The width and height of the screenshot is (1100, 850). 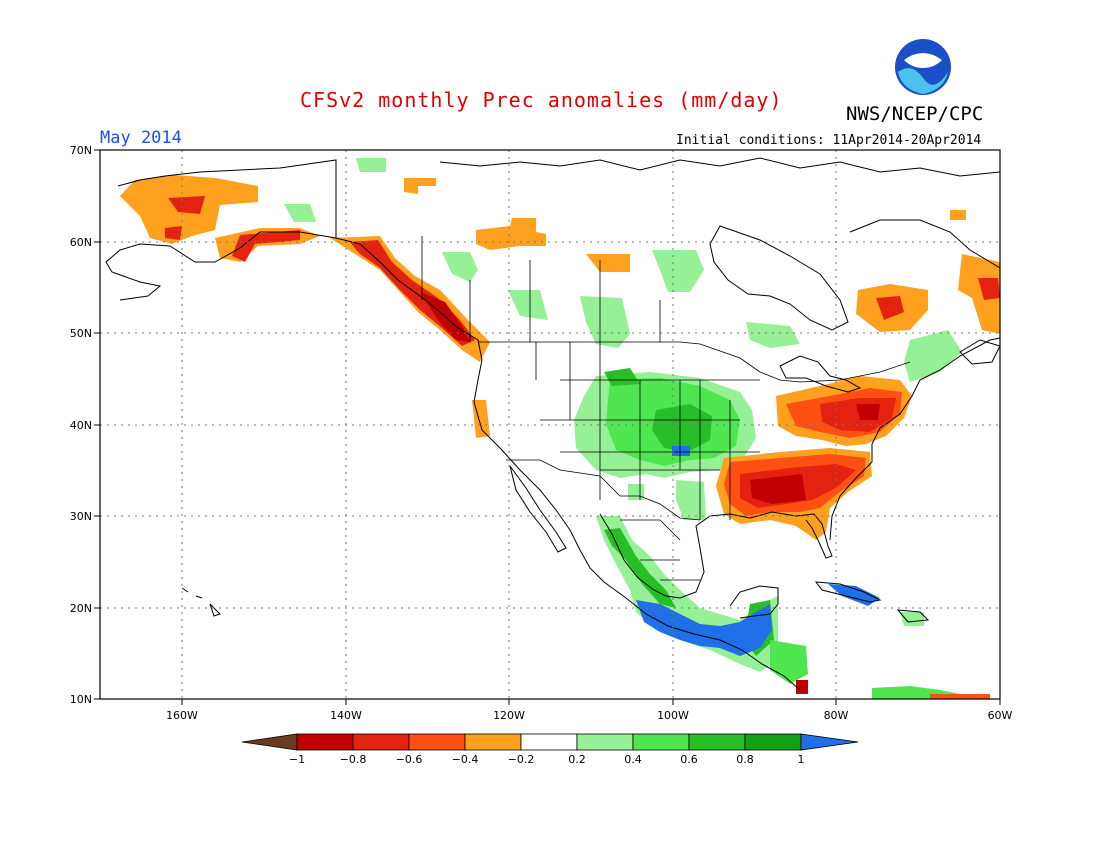 I want to click on yukon-dry, so click(x=420, y=186).